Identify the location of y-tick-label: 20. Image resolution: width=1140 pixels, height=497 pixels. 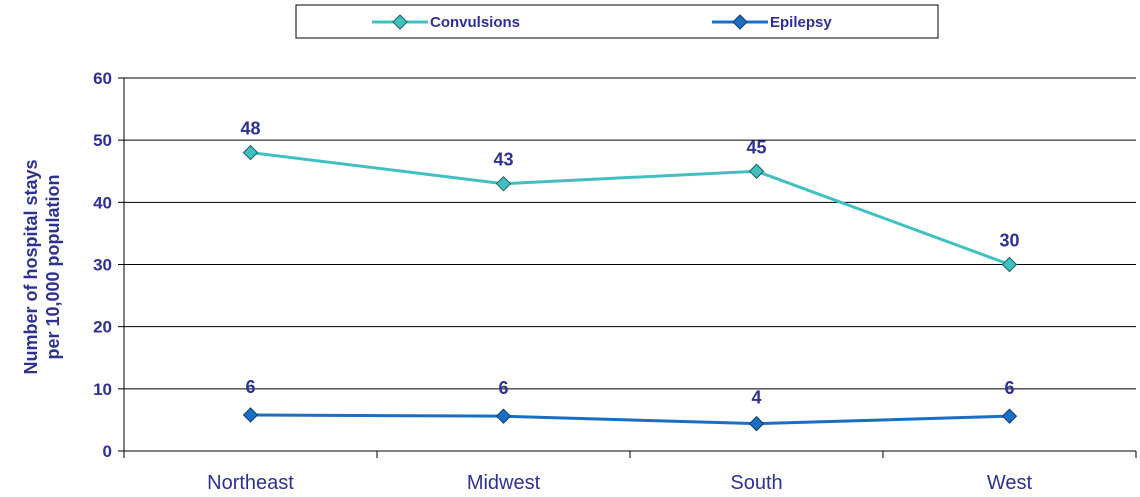
(102, 327).